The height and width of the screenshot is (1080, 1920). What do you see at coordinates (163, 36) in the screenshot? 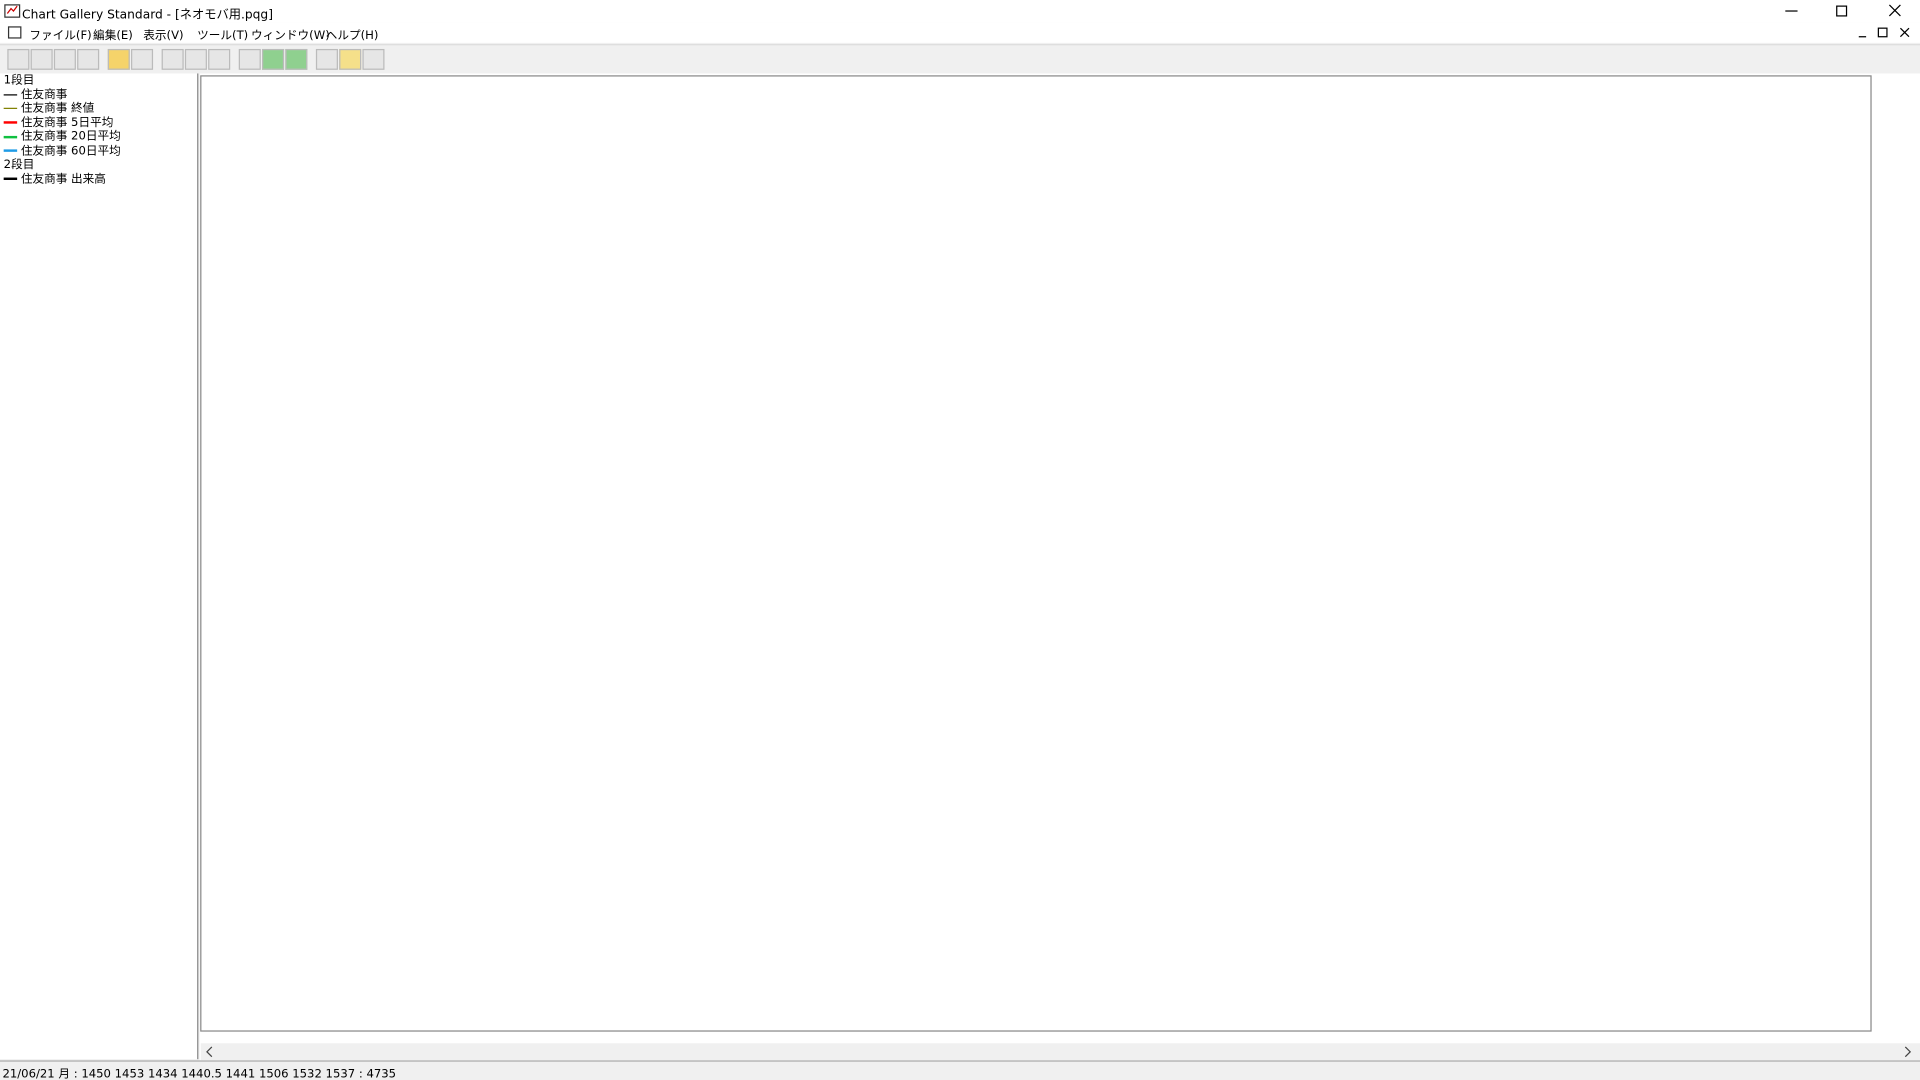
I see `menu-item: 表示(V)` at bounding box center [163, 36].